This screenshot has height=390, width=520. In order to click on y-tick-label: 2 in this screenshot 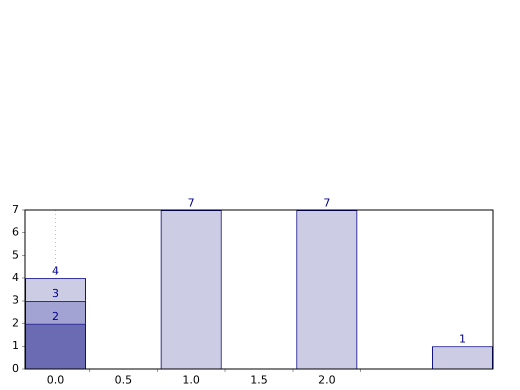, I will do `click(15, 323)`.